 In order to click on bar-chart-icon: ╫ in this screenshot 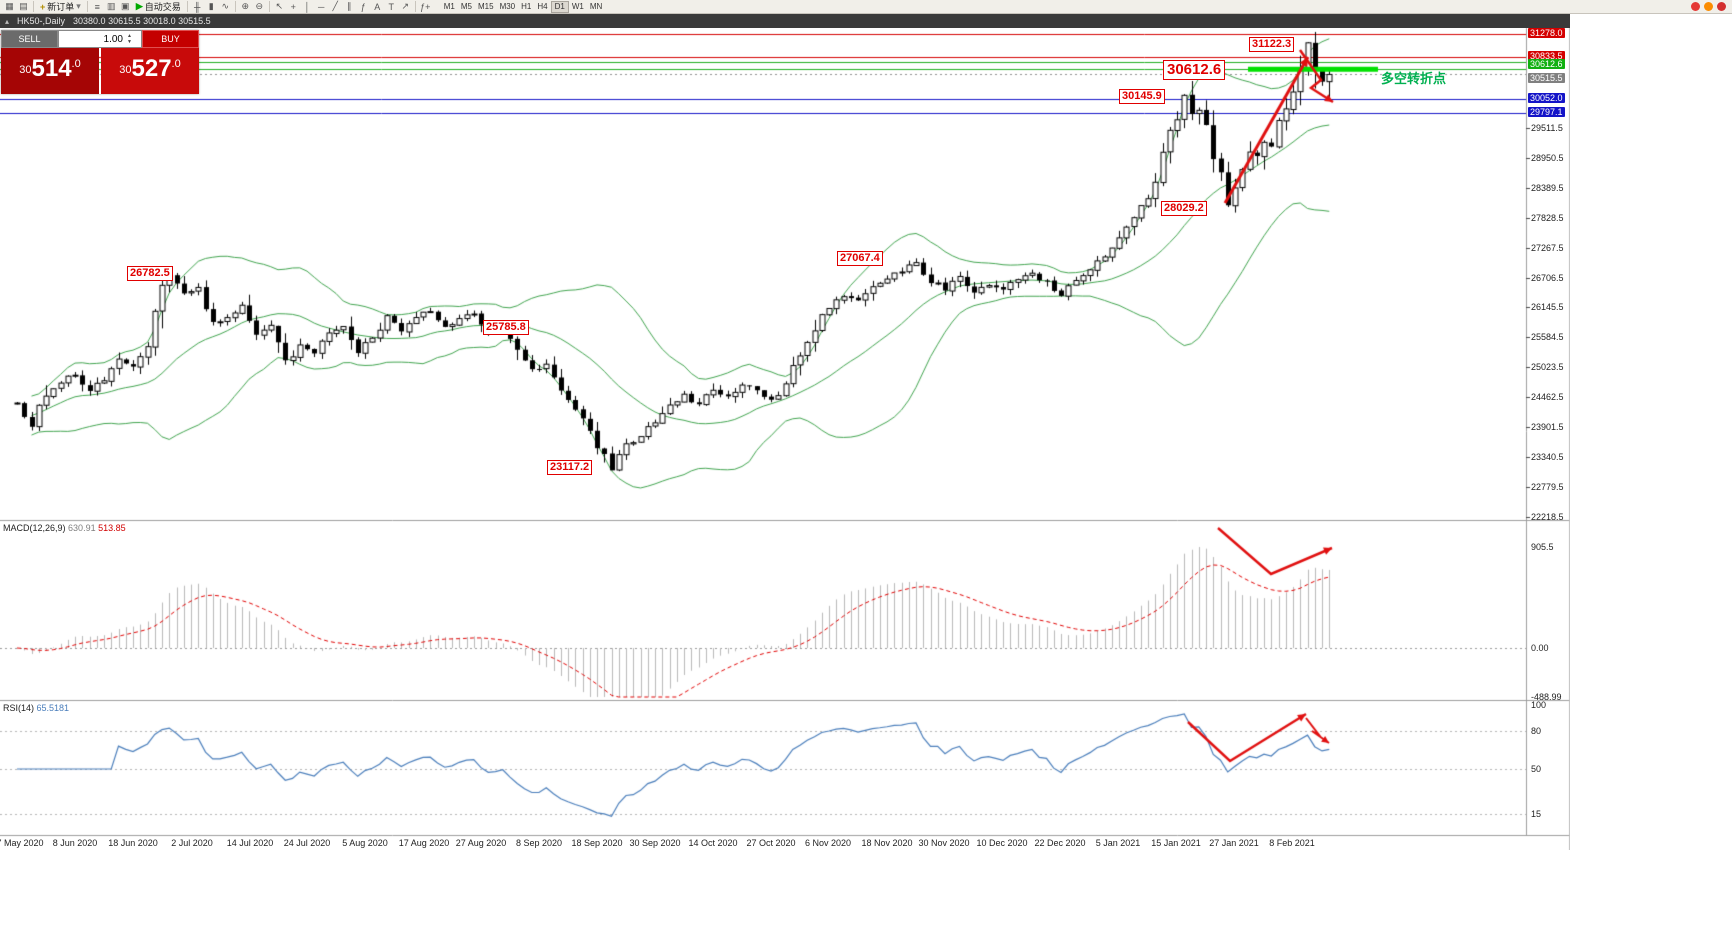, I will do `click(197, 6)`.